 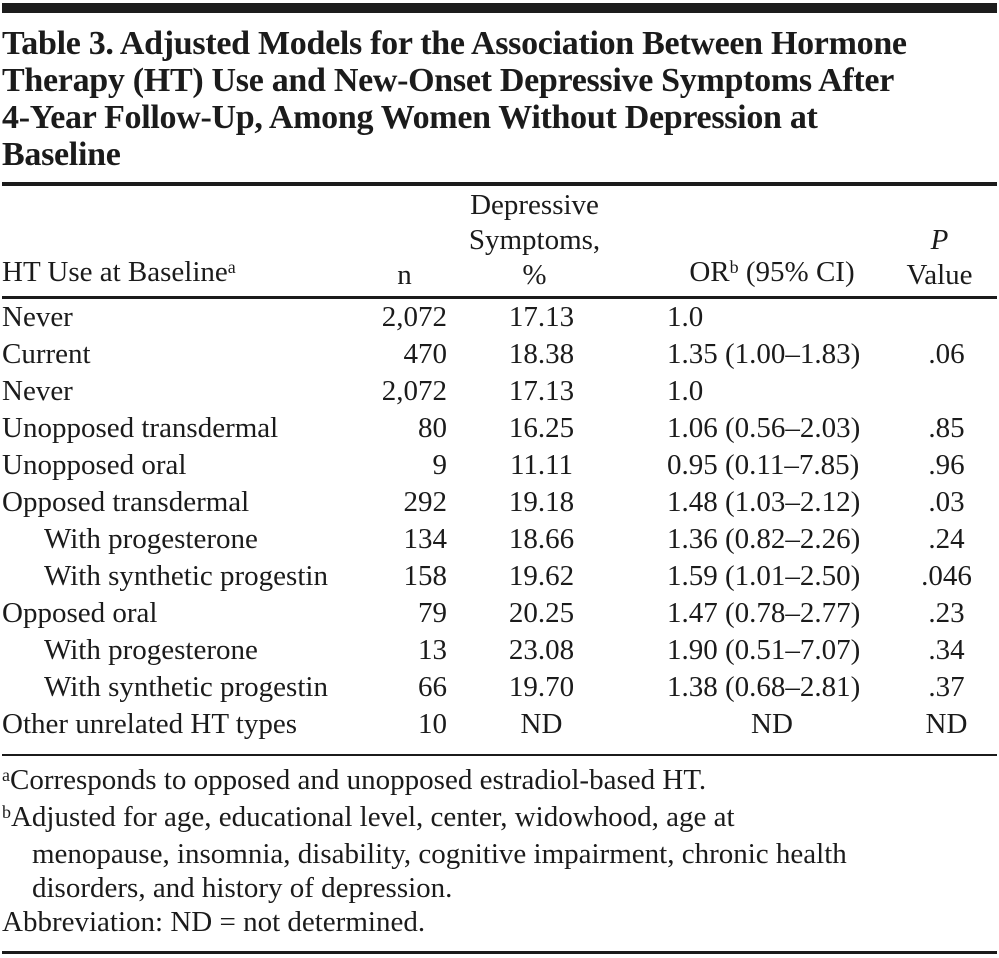 What do you see at coordinates (764, 428) in the screenshot?
I see `or-ci-value: 1.06 (0.56–2.03)` at bounding box center [764, 428].